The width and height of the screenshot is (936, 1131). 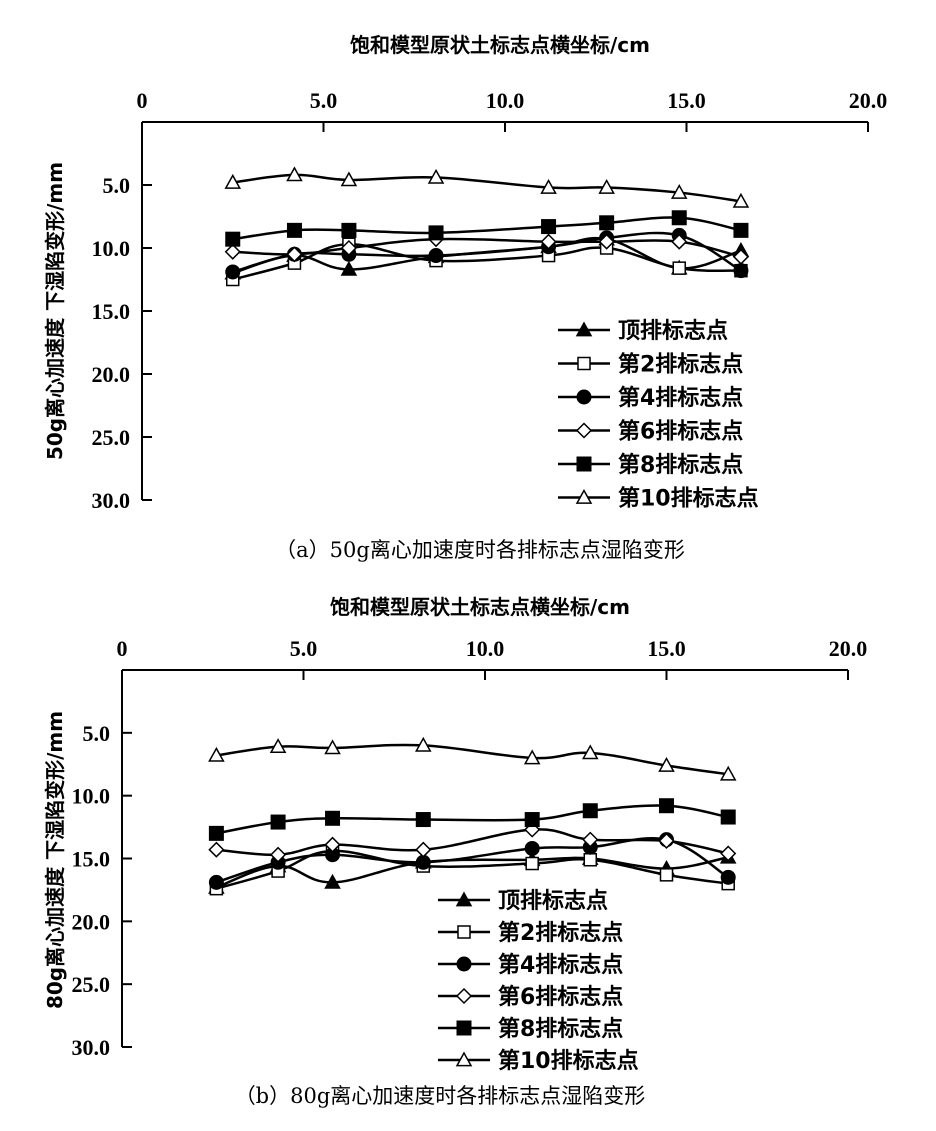 I want to click on x-tick-label: 15.0, so click(x=666, y=648).